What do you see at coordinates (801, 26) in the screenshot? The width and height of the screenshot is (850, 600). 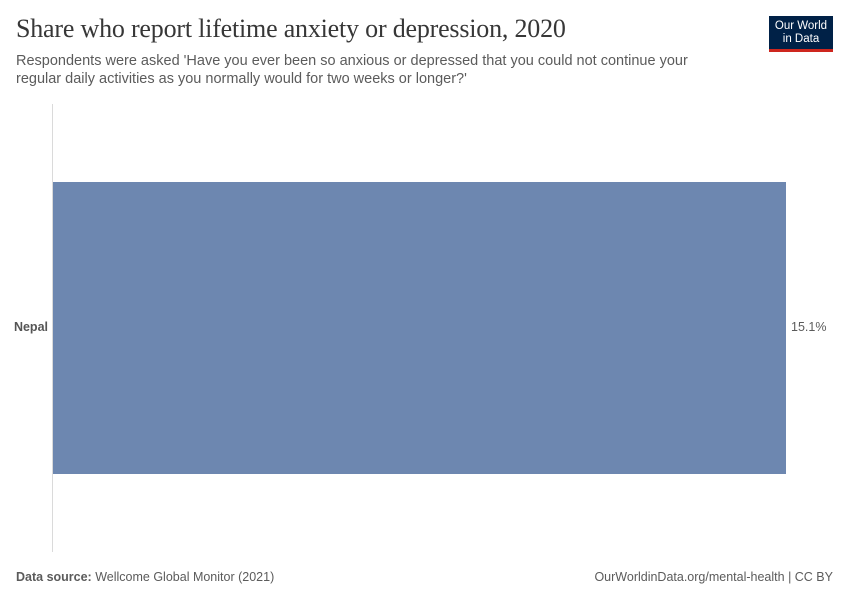 I see `logo-line-1: Our World` at bounding box center [801, 26].